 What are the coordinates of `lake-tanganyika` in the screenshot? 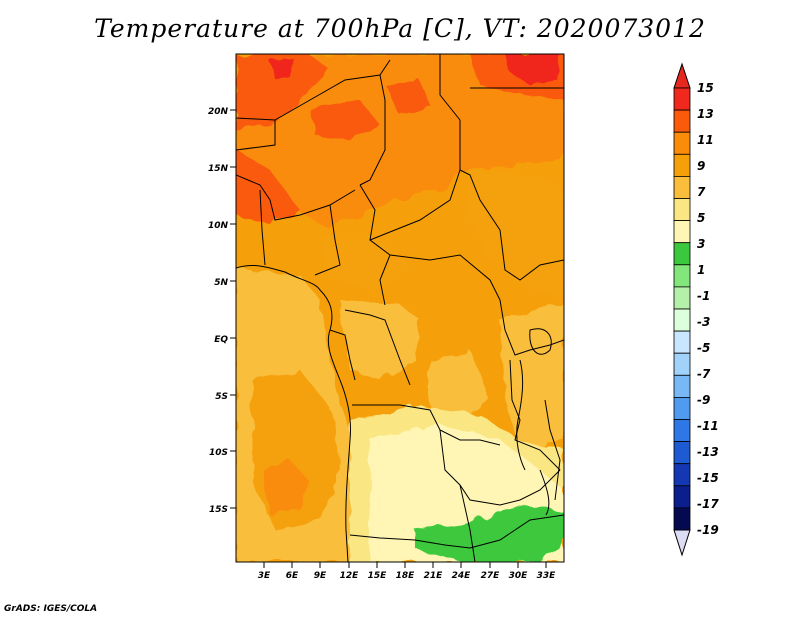 It's located at (521, 415).